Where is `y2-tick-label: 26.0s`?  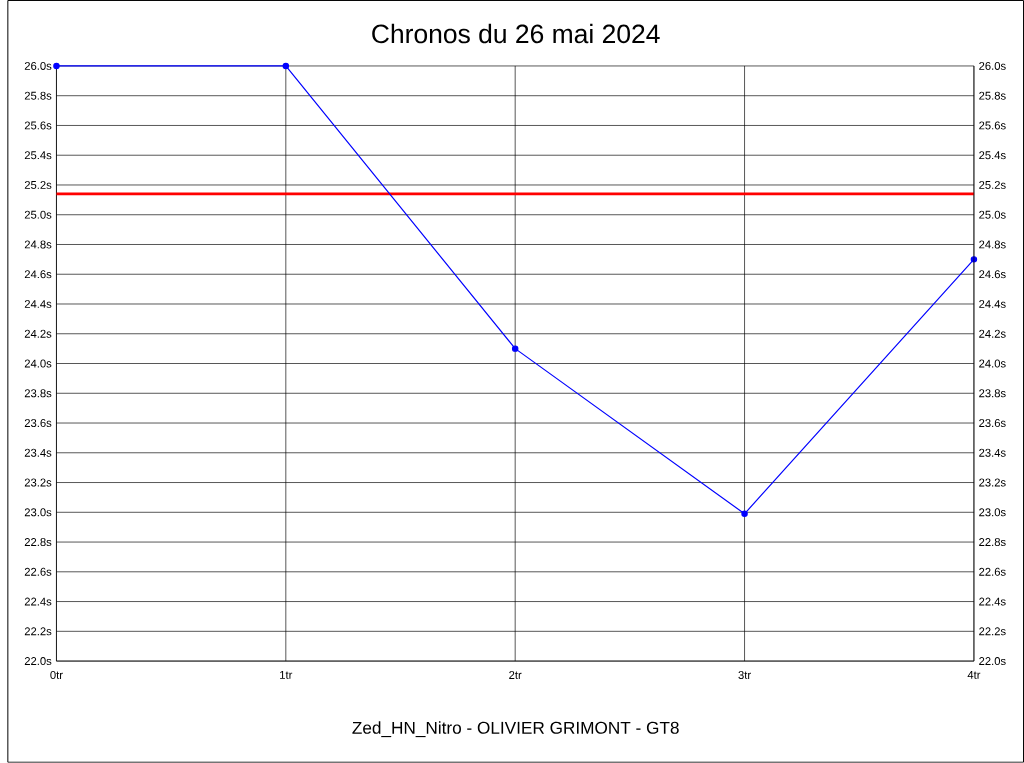 y2-tick-label: 26.0s is located at coordinates (992, 66).